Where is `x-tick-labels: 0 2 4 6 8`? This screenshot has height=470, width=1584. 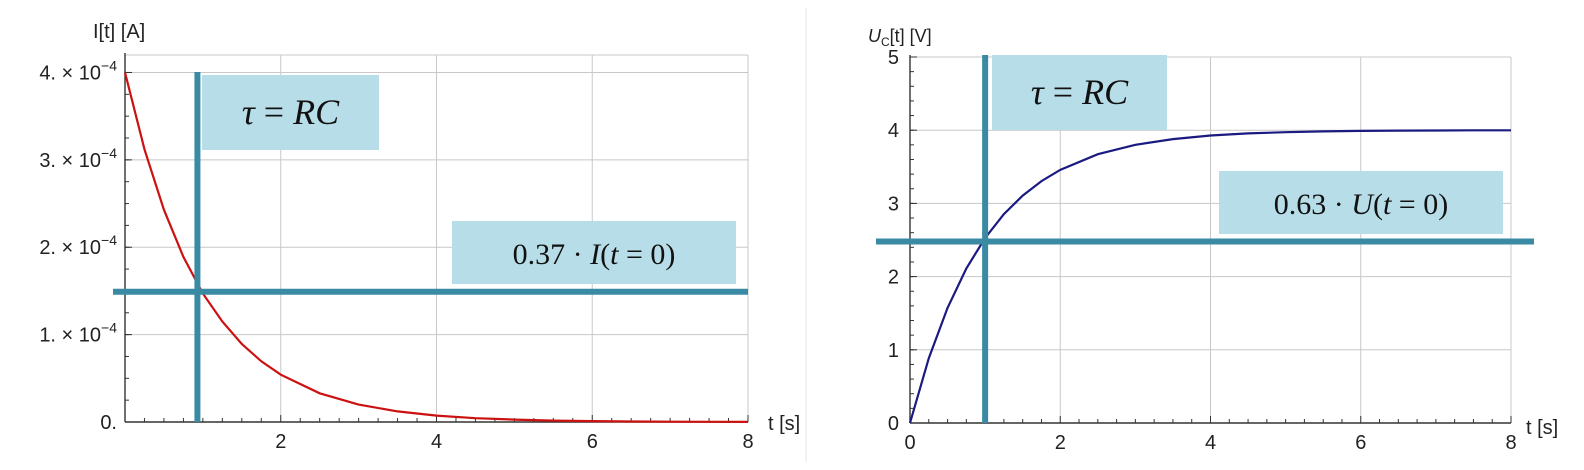 x-tick-labels: 0 2 4 6 8 is located at coordinates (1210, 443).